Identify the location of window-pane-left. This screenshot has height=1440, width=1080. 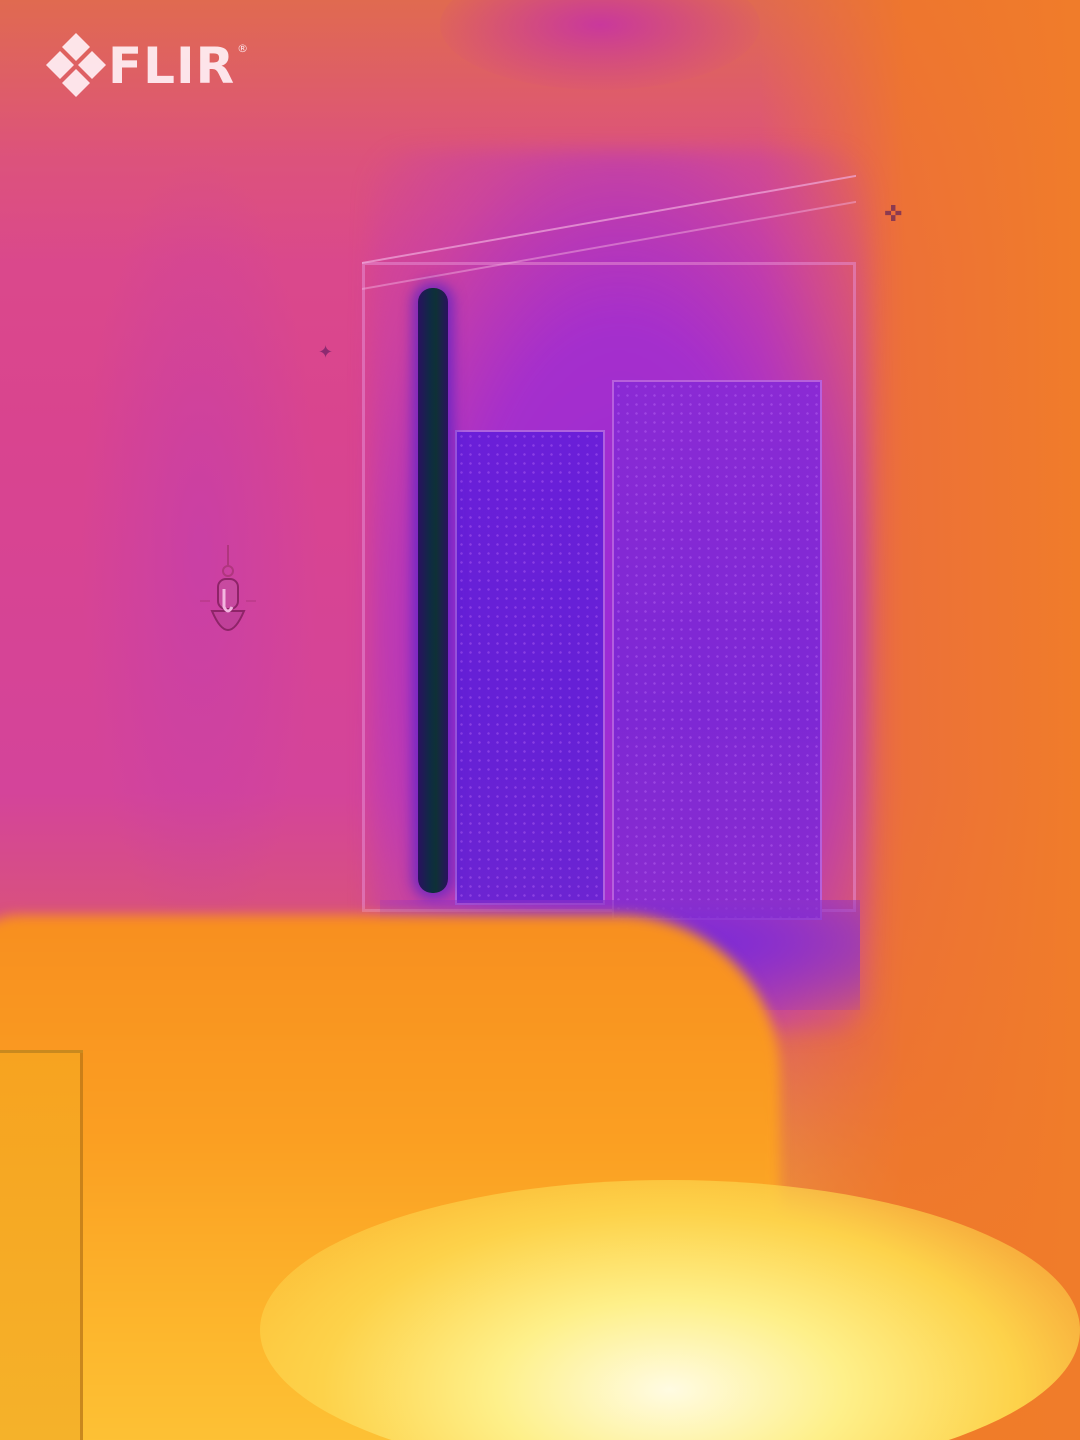
(530, 667).